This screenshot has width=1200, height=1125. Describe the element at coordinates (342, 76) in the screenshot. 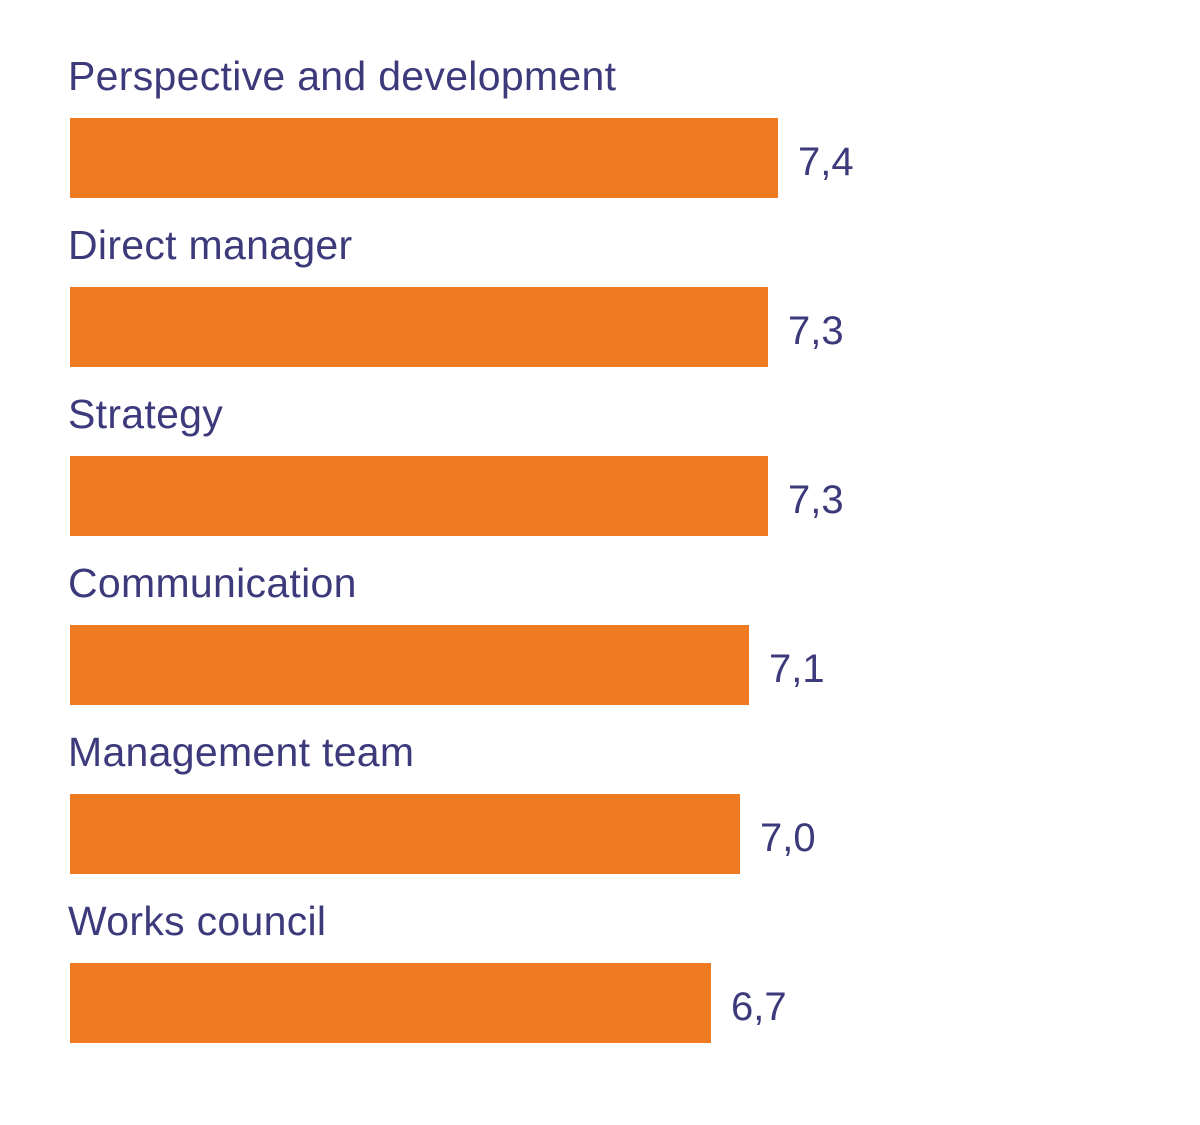

I see `category-label: Perspective and development` at that location.